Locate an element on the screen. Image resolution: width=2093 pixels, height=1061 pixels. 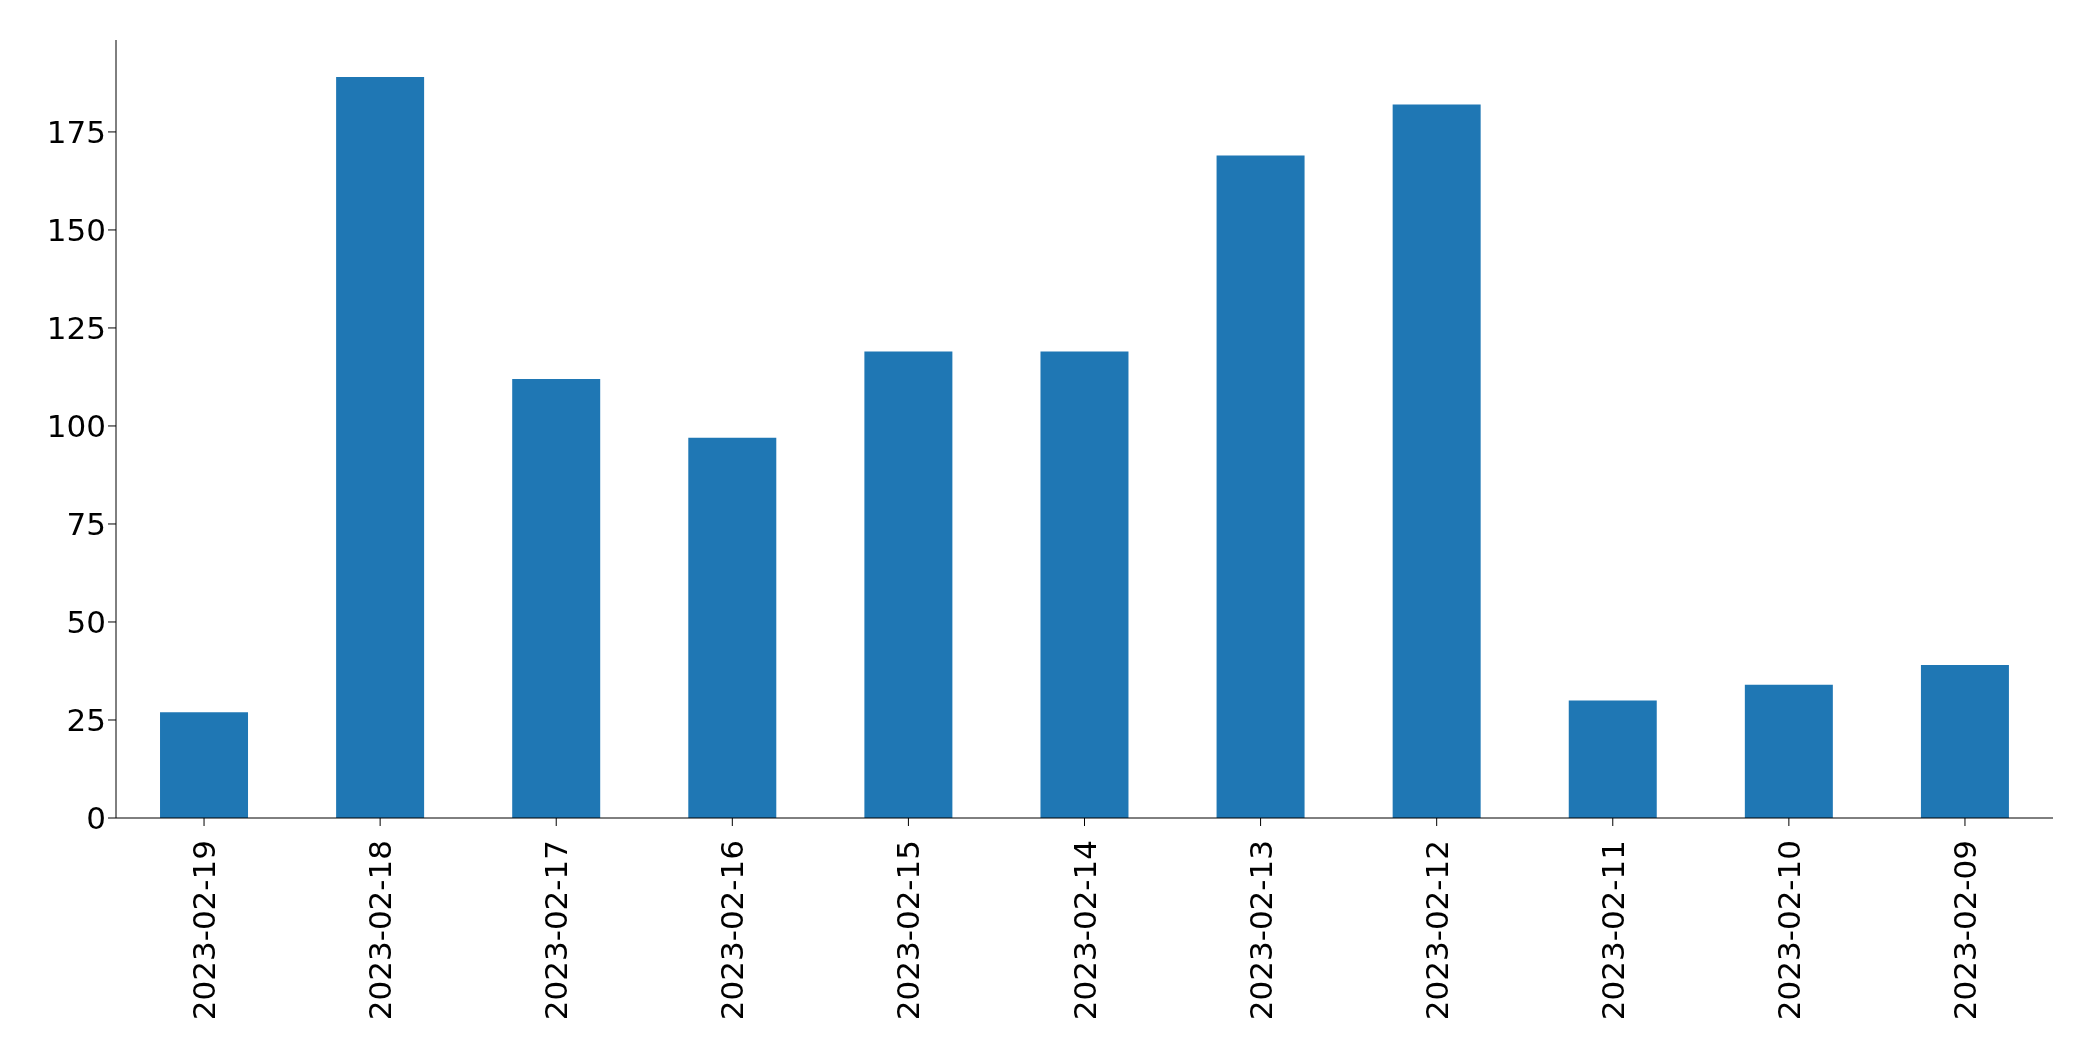
x-tick-label: 2023-02-09 is located at coordinates (1964, 930).